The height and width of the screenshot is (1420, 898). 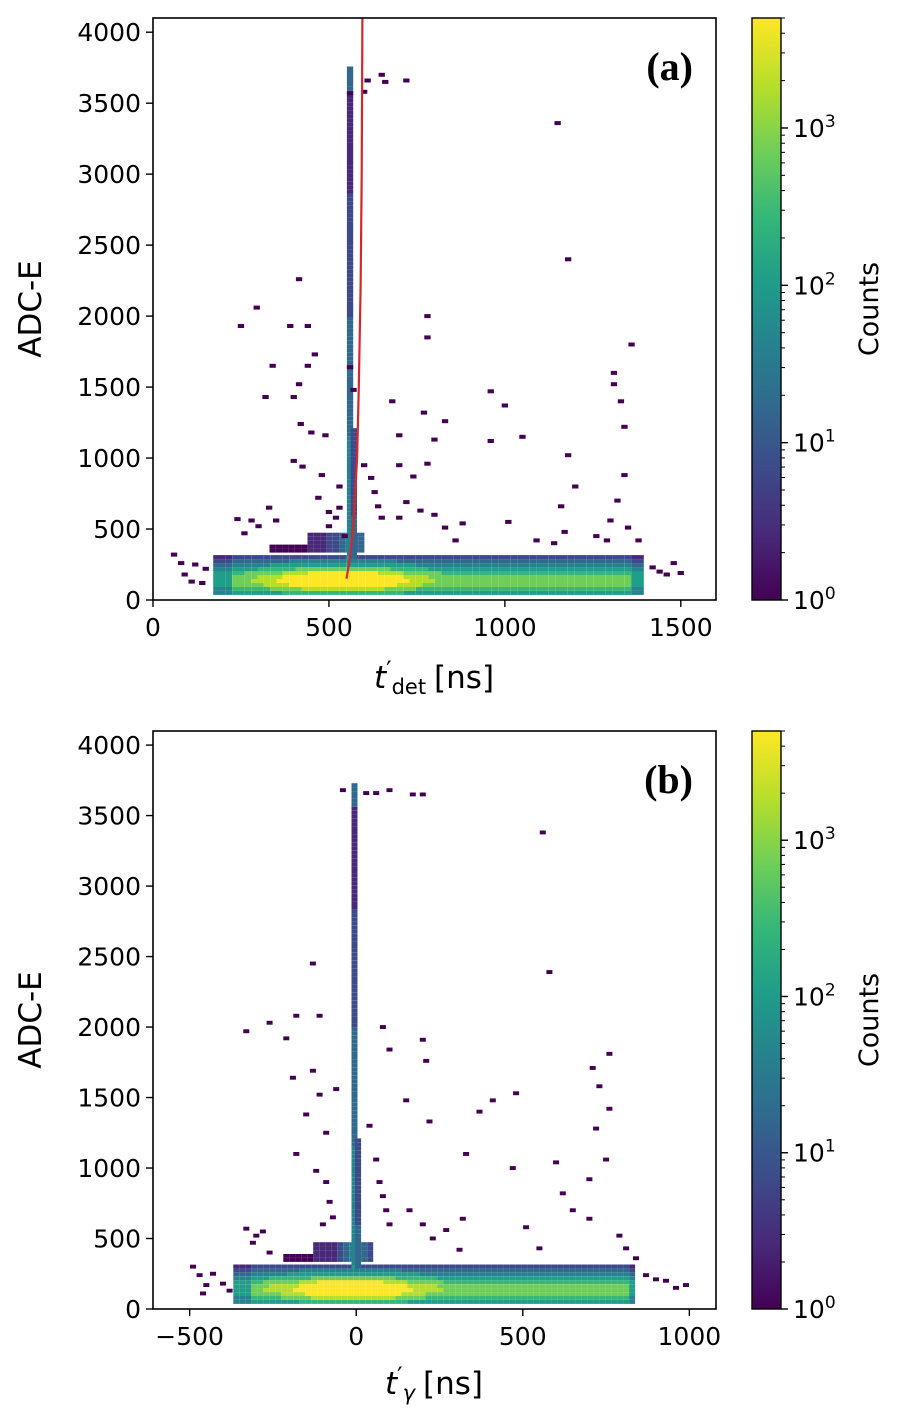 I want to click on y-tick-label: 0, so click(x=133, y=600).